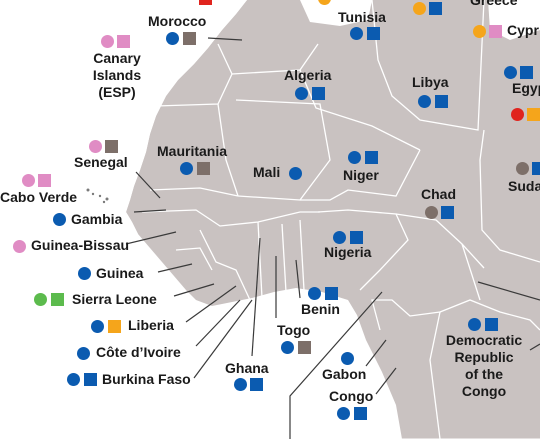 The height and width of the screenshot is (439, 540). Describe the element at coordinates (517, 114) in the screenshot. I see `egypt-red-circle-marker` at that location.